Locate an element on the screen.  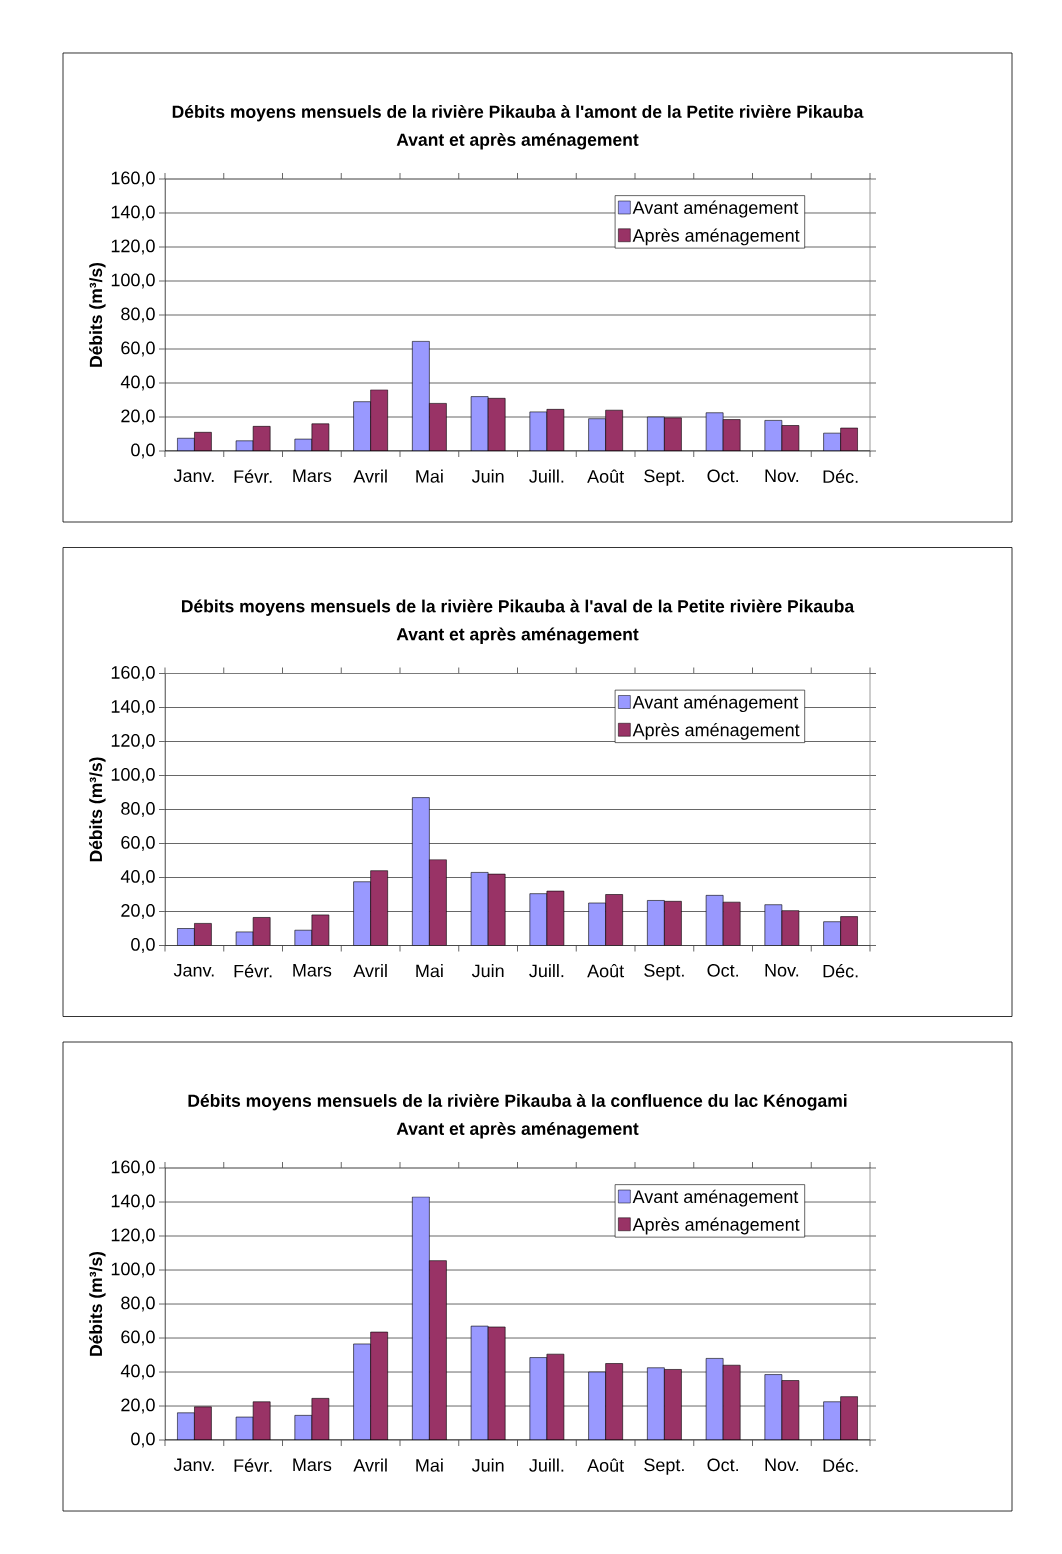
chart-title: Débits moyens mensuels de la rivière Pikauba à l'amont de la Petite rivière Pikauba is located at coordinates (518, 113).